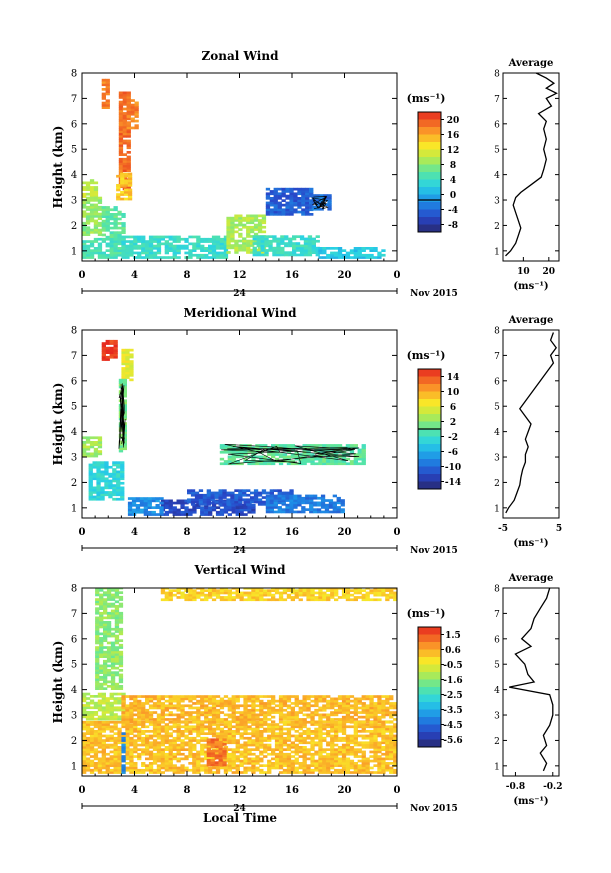  I want to click on average-y-tick-label: 2, so click(497, 227).